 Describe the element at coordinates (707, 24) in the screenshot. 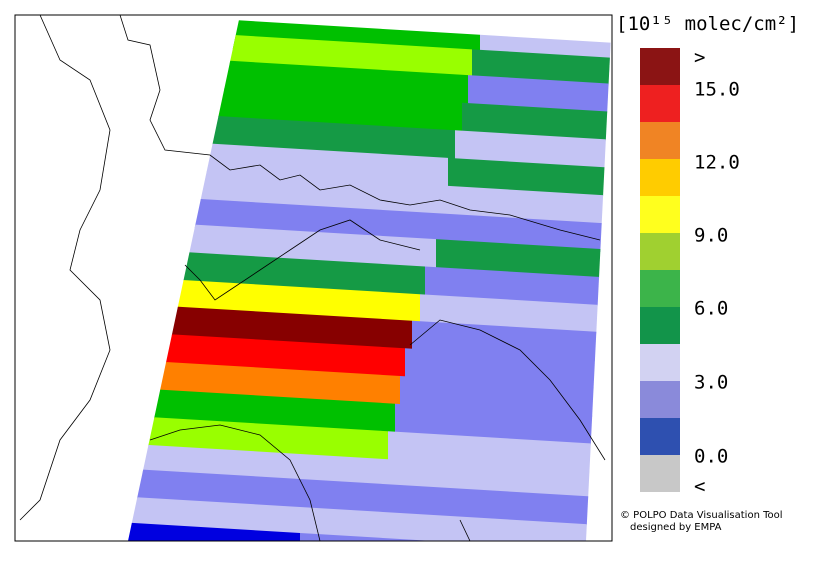

I see `unit-label: [10¹⁵ molec/cm²]` at that location.